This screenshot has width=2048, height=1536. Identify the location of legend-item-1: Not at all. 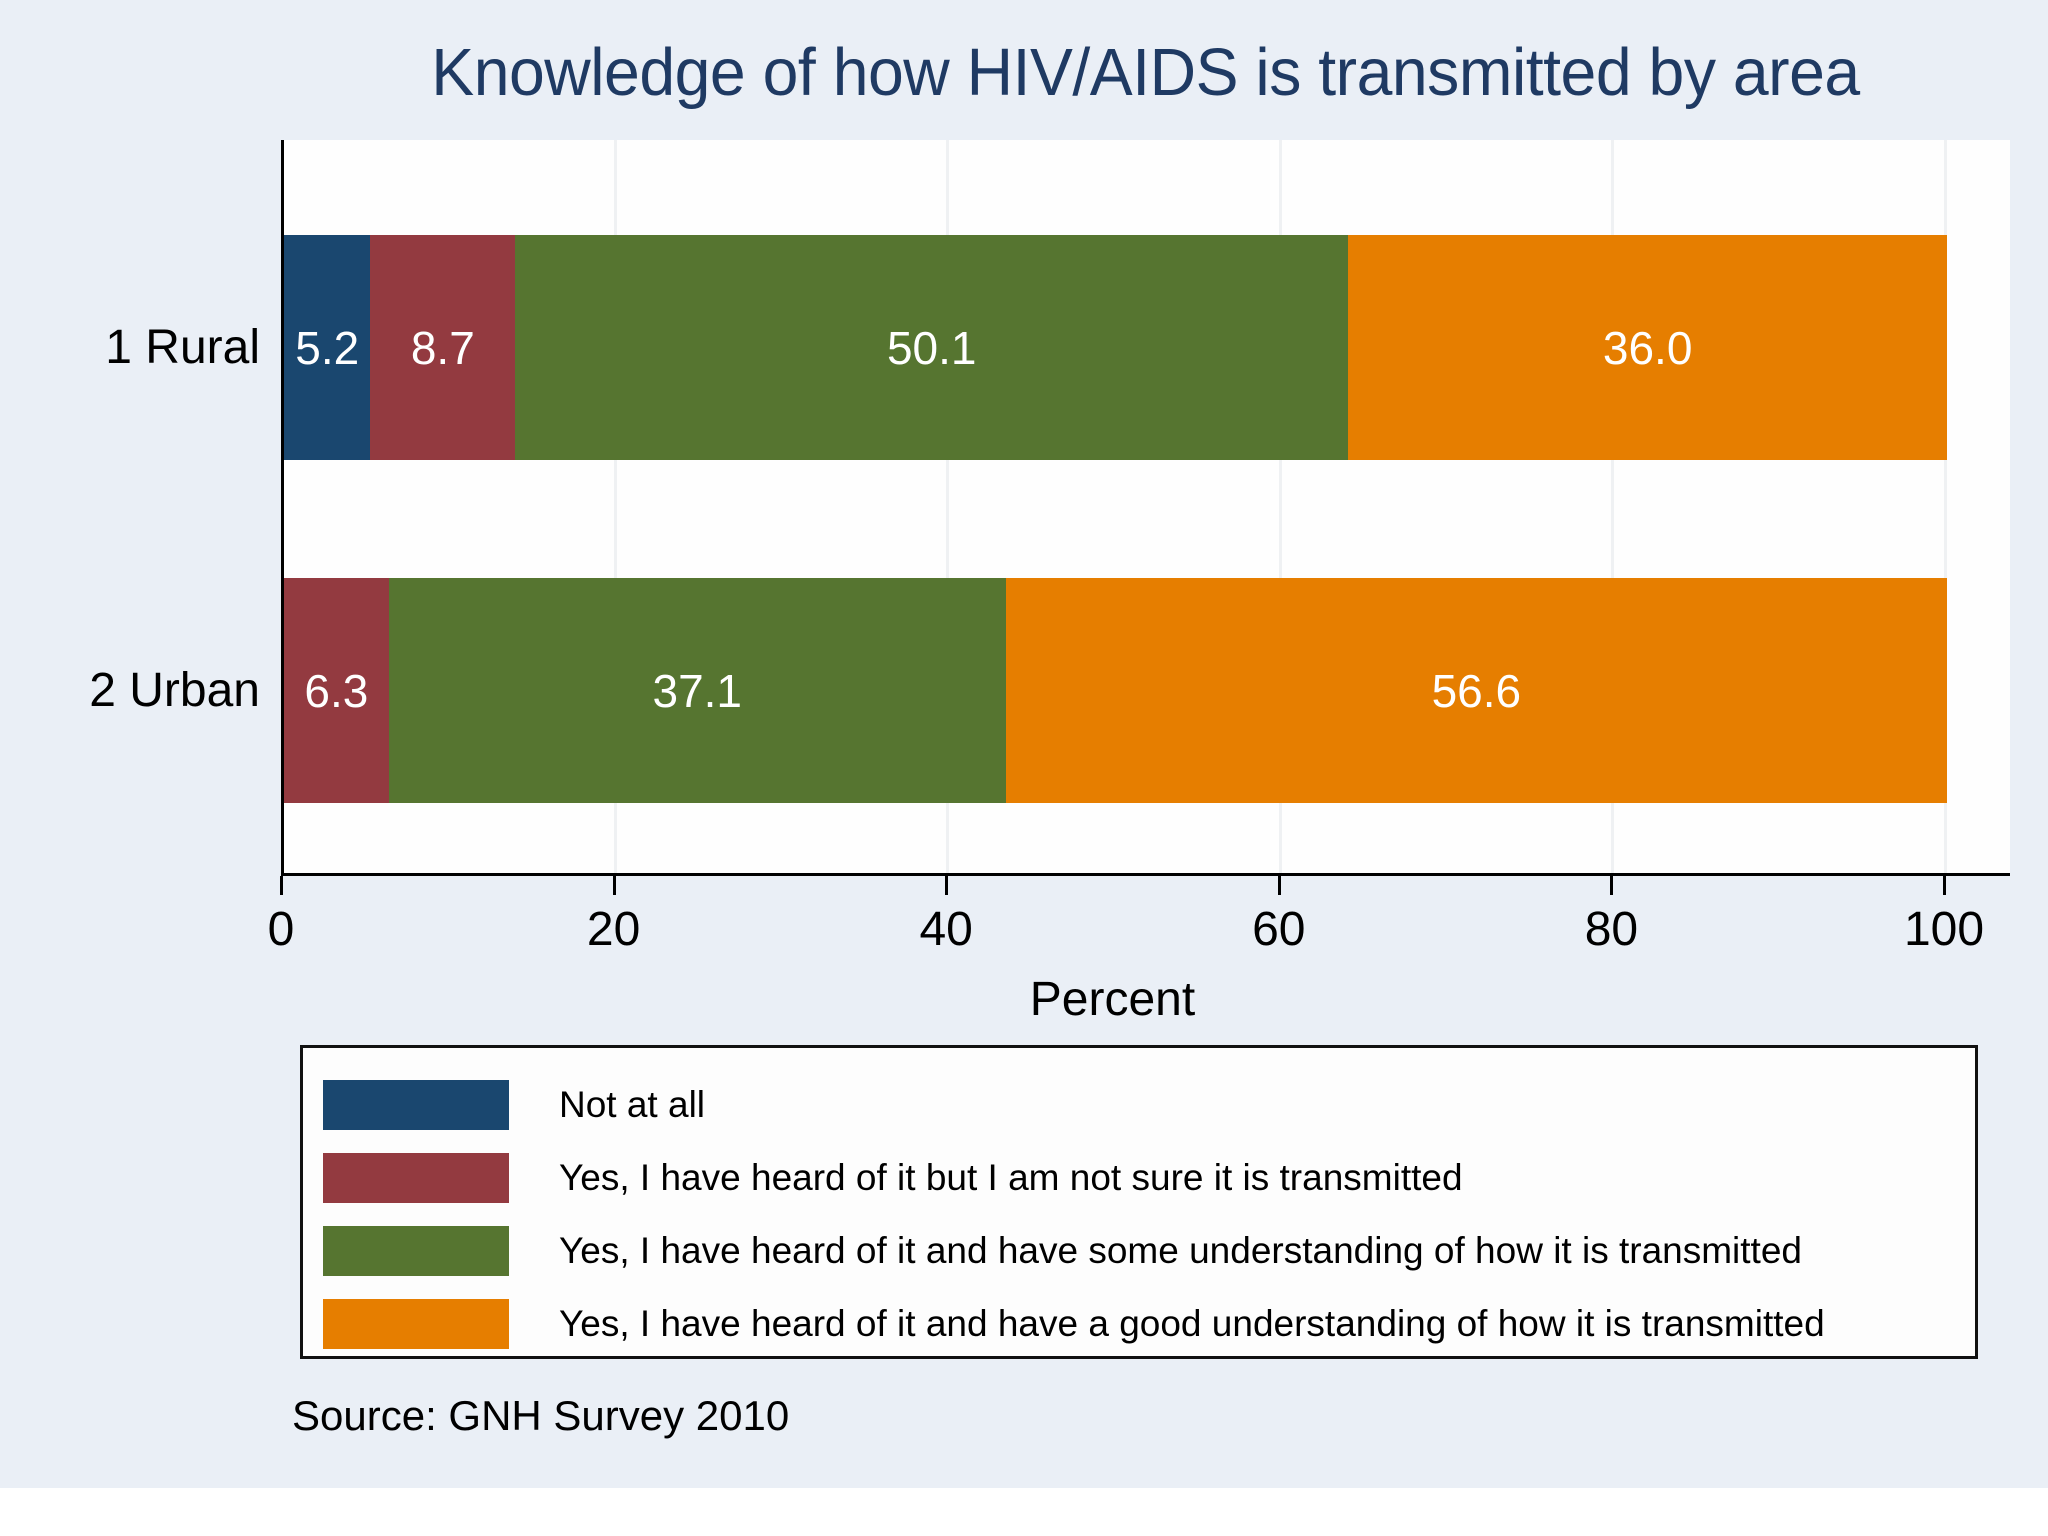
(1149, 1104).